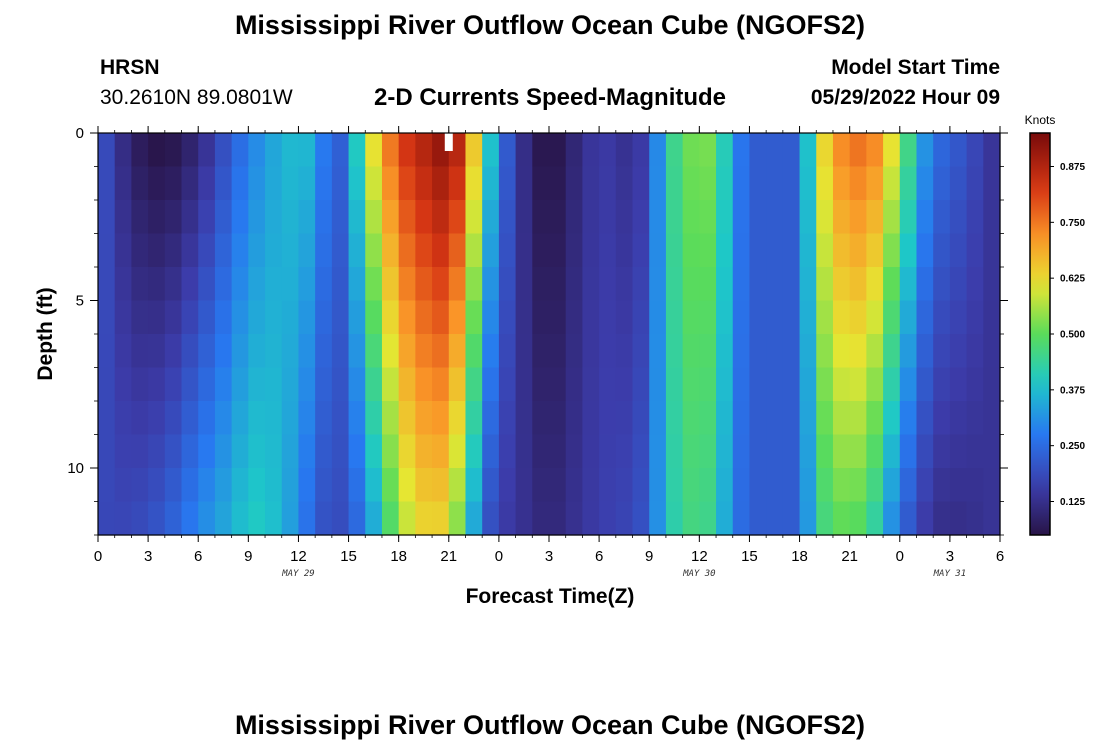 Image resolution: width=1100 pixels, height=750 pixels. Describe the element at coordinates (499, 556) in the screenshot. I see `x-tick-label: 0` at that location.